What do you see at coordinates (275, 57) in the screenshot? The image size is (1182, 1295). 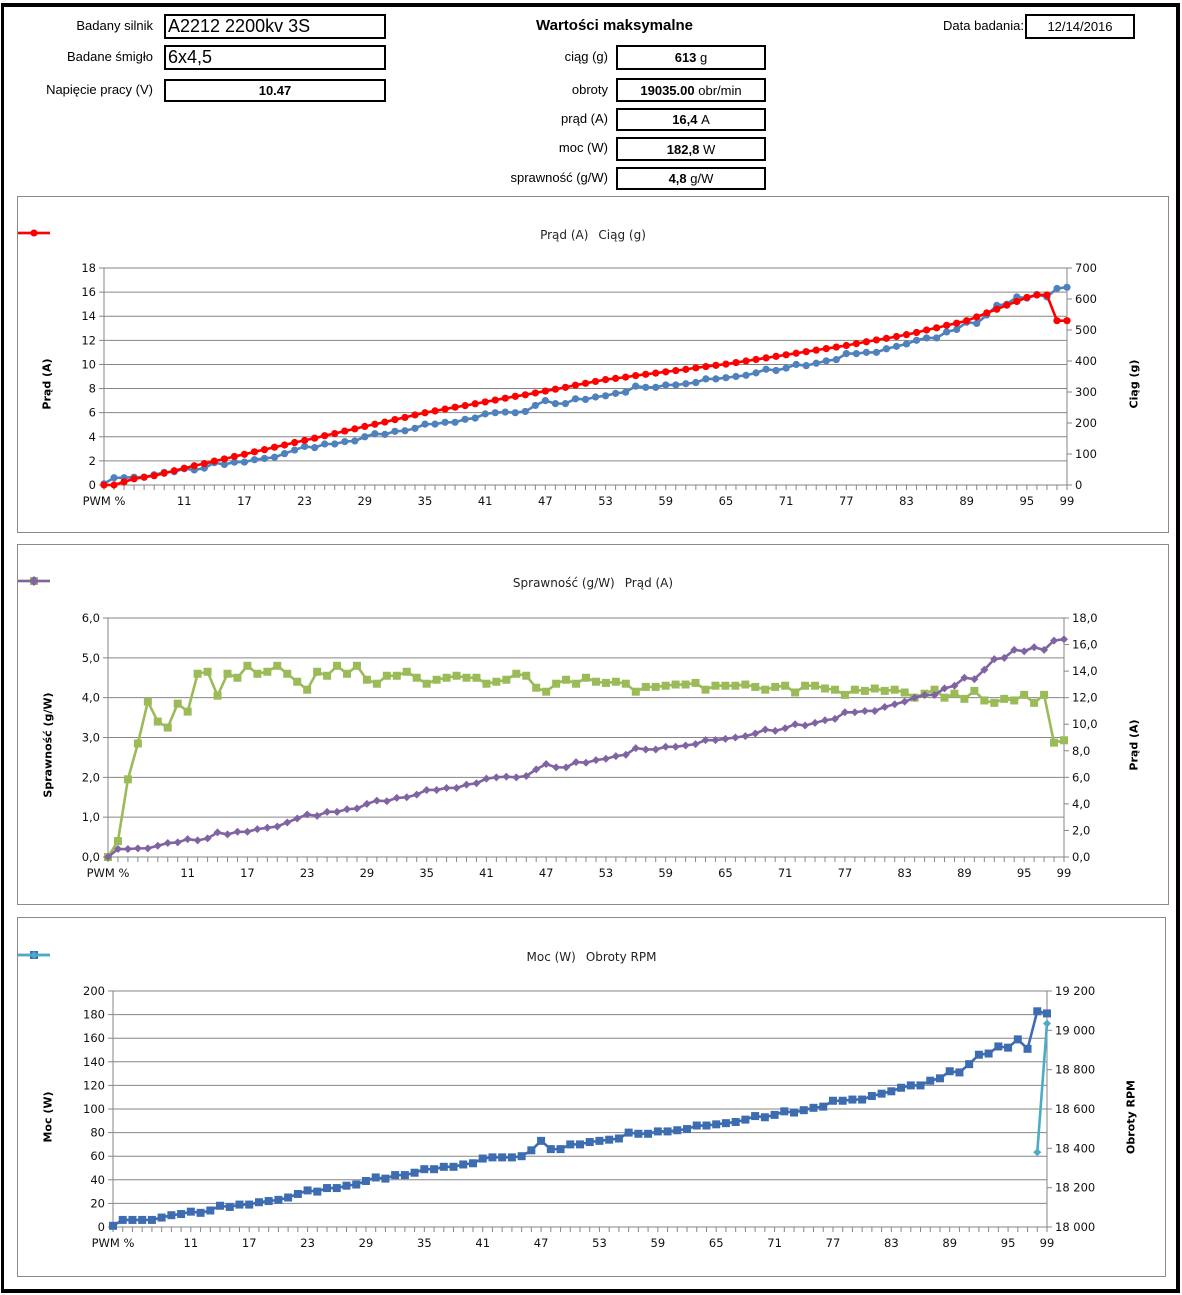 I see `prop-field: 6x4,5` at bounding box center [275, 57].